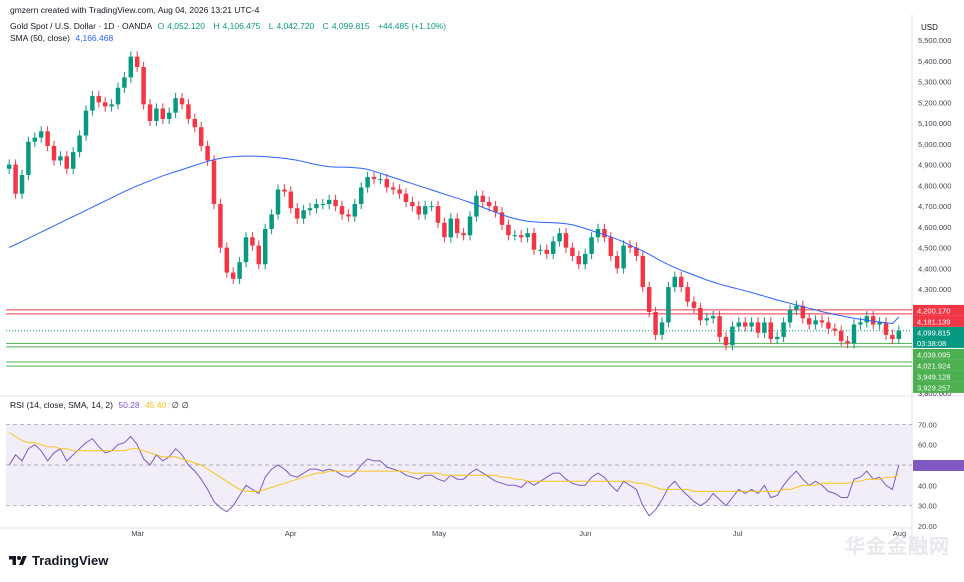 The height and width of the screenshot is (582, 964). I want to click on tradingview-brand: TradingView, so click(70, 560).